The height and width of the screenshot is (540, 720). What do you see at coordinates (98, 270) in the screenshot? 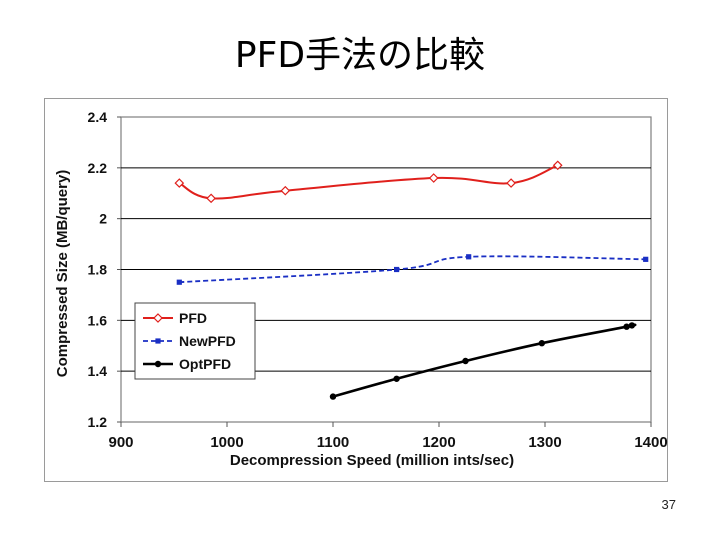
I see `y-tick-label: 1.8` at bounding box center [98, 270].